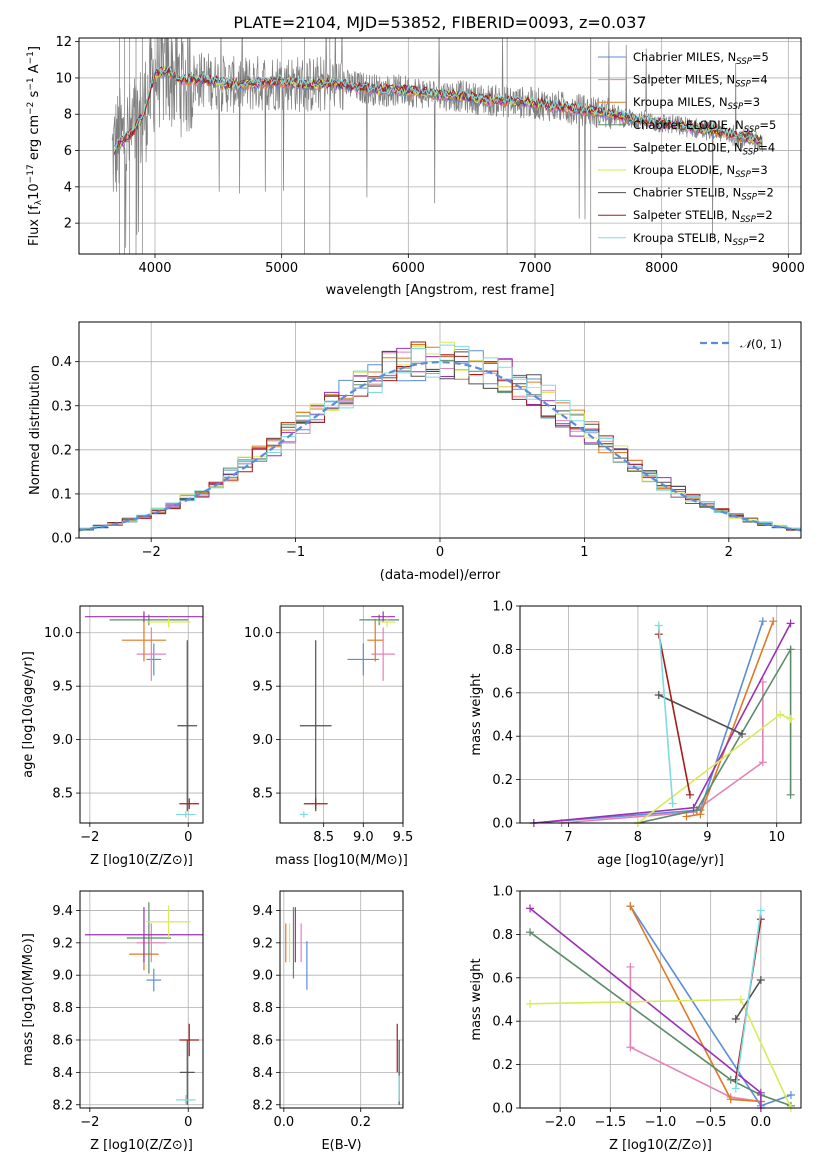 Image resolution: width=819 pixels, height=1170 pixels. Describe the element at coordinates (502, 978) in the screenshot. I see `y-tick-label: 0.6` at that location.